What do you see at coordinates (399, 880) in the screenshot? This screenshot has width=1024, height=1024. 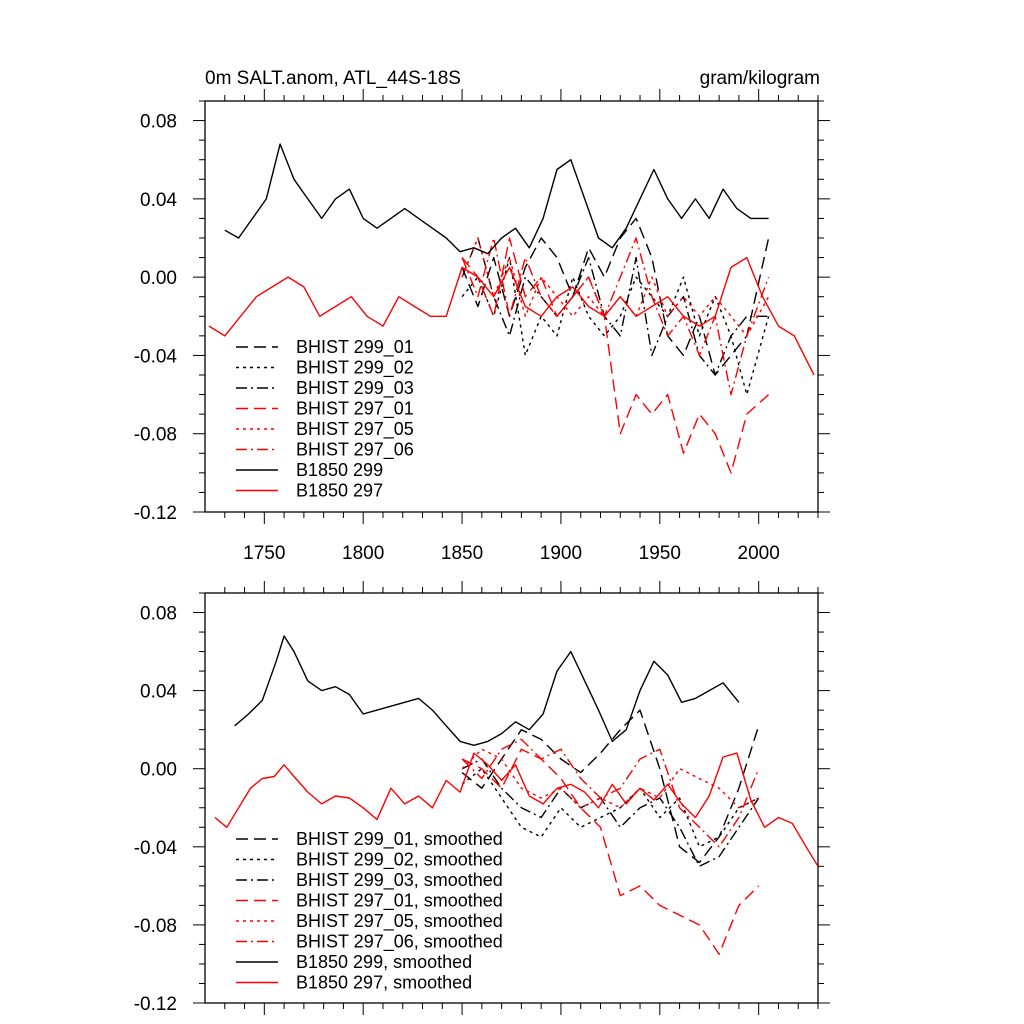 I see `bottom-legend-label: BHIST 299_03, smoothed` at bounding box center [399, 880].